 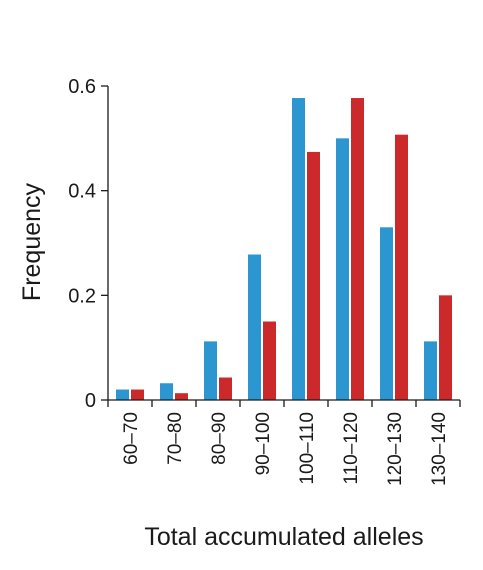 What do you see at coordinates (263, 443) in the screenshot?
I see `x-tick-label-4: 90–100` at bounding box center [263, 443].